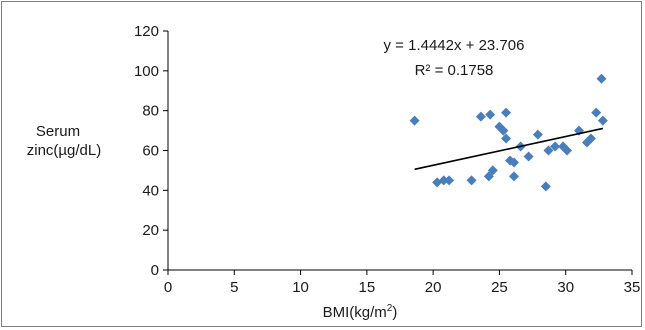 Image resolution: width=645 pixels, height=330 pixels. What do you see at coordinates (150, 230) in the screenshot?
I see `y-tick-label: 20` at bounding box center [150, 230].